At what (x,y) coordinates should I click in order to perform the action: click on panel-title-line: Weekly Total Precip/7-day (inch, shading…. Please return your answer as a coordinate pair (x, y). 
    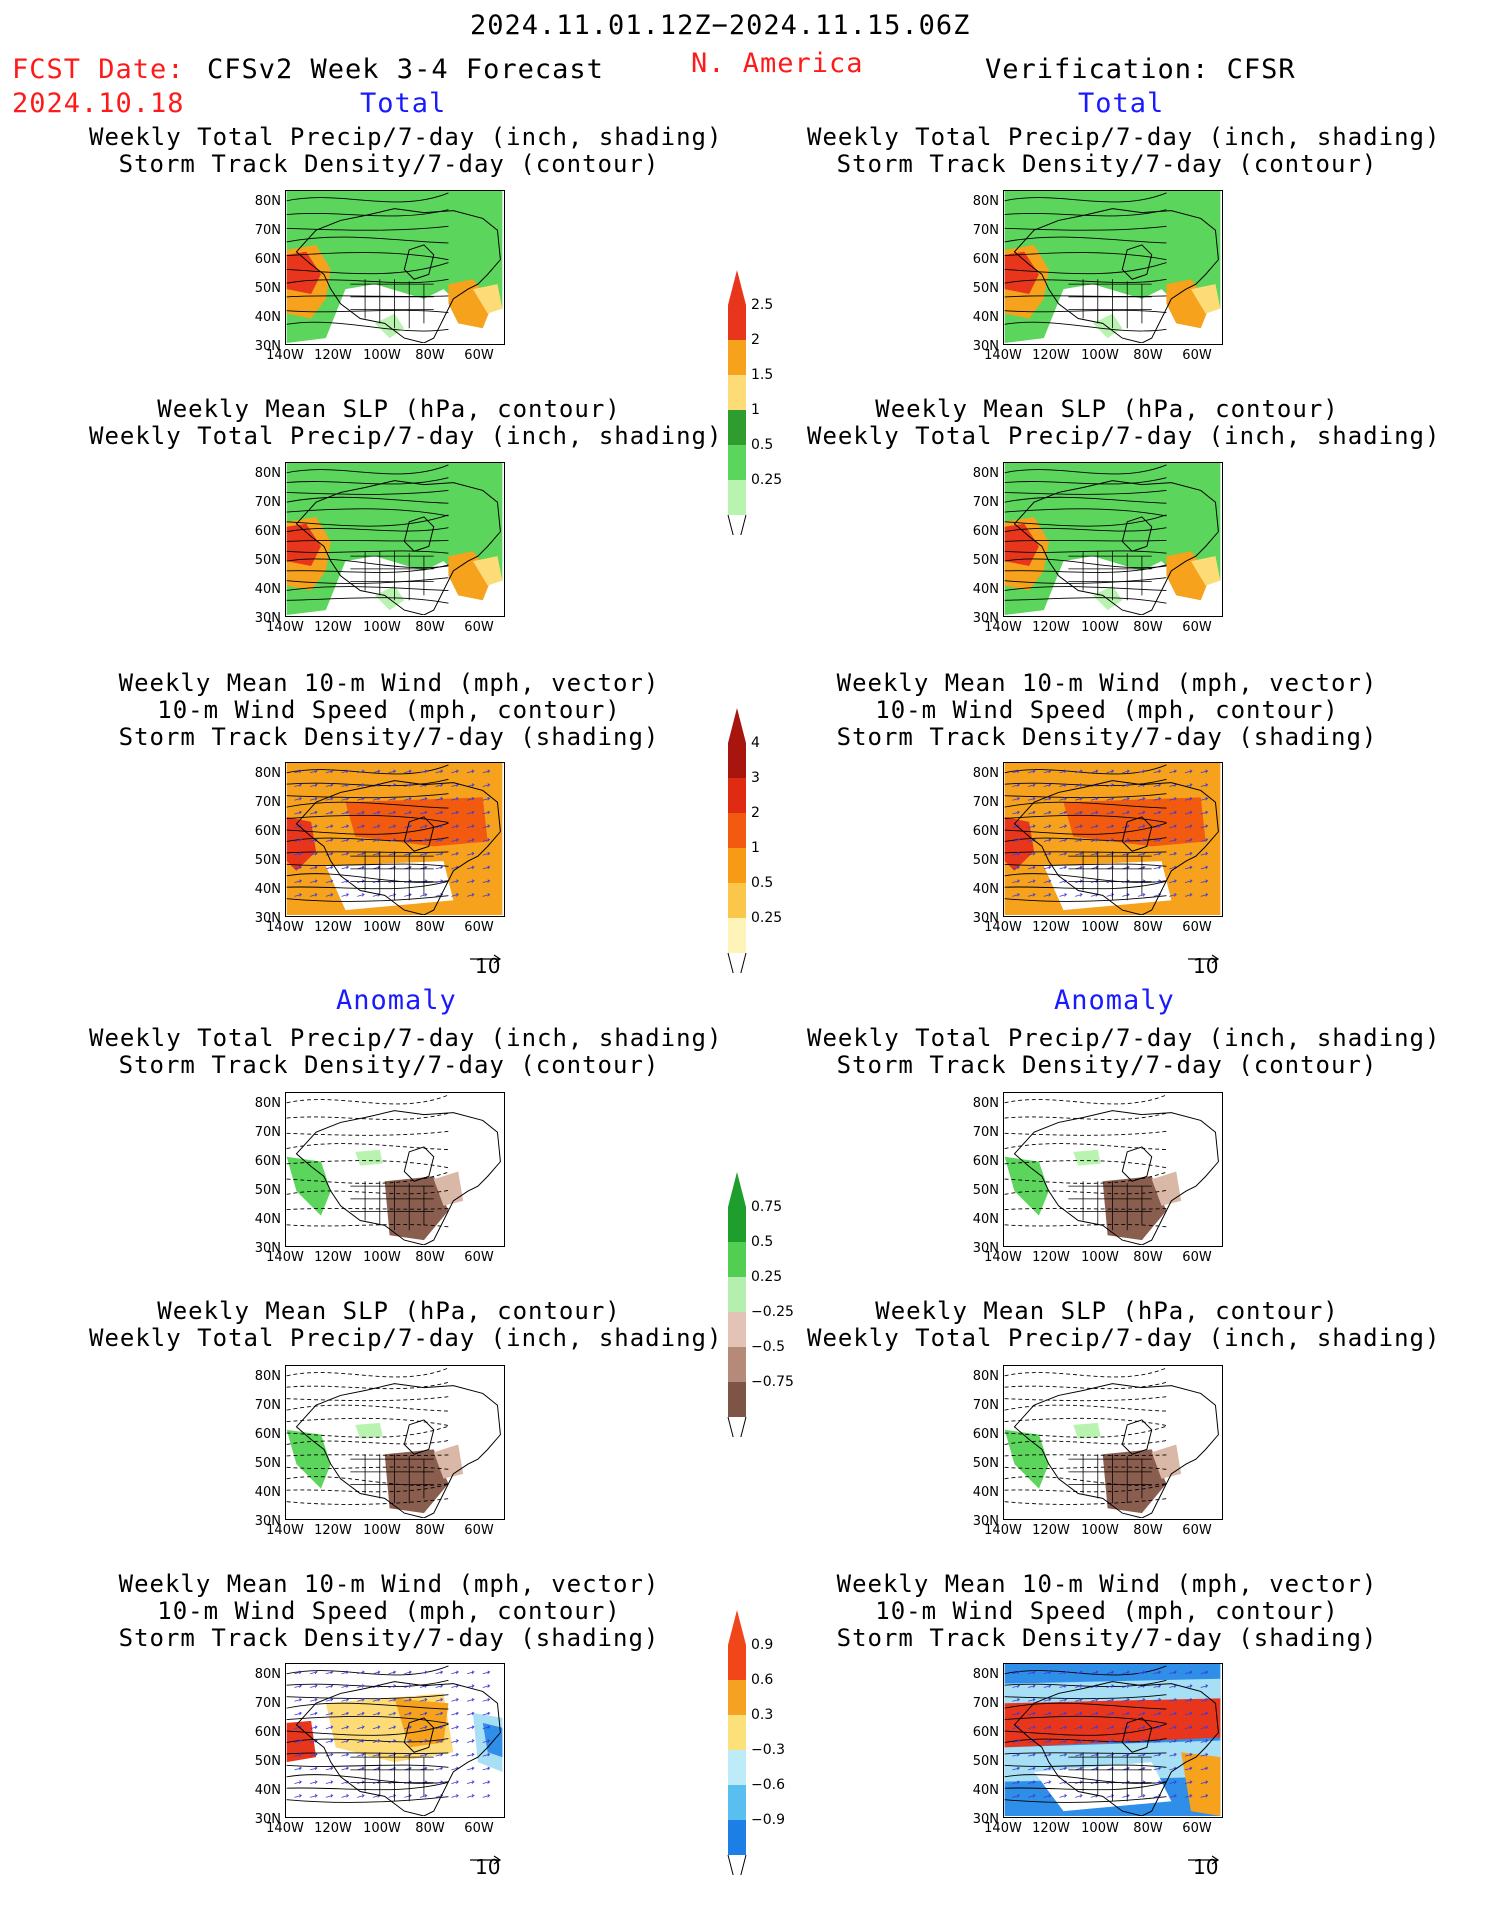
    Looking at the image, I should click on (1124, 1038).